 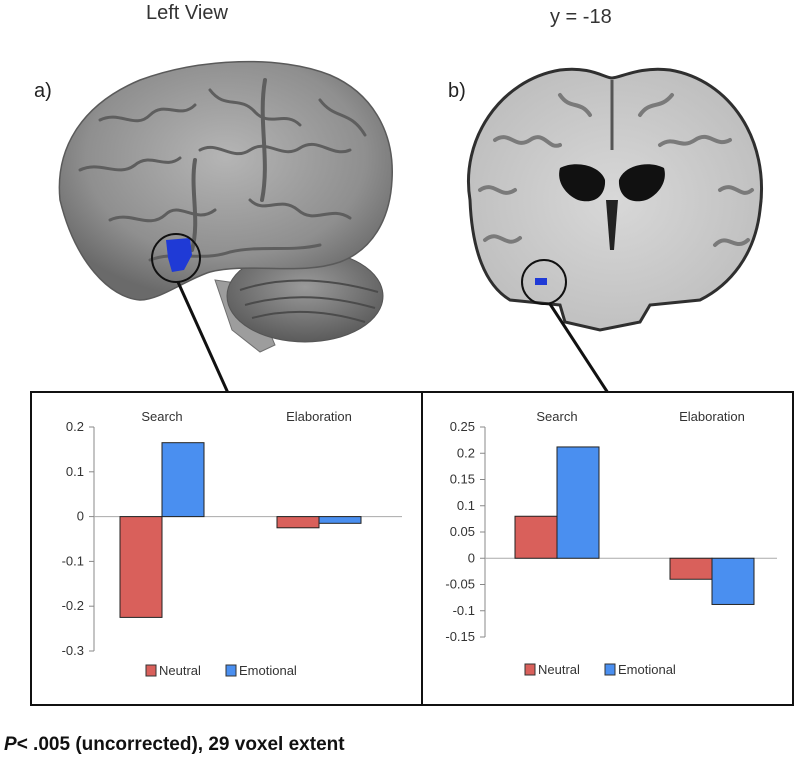 What do you see at coordinates (43, 91) in the screenshot?
I see `panel-label-a: a)` at bounding box center [43, 91].